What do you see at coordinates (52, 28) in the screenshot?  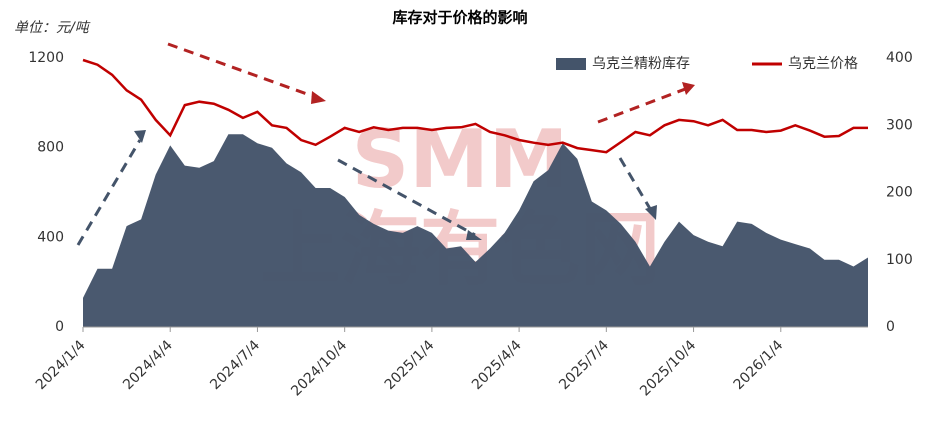 I see `unit-label: 单位：元/吨` at bounding box center [52, 28].